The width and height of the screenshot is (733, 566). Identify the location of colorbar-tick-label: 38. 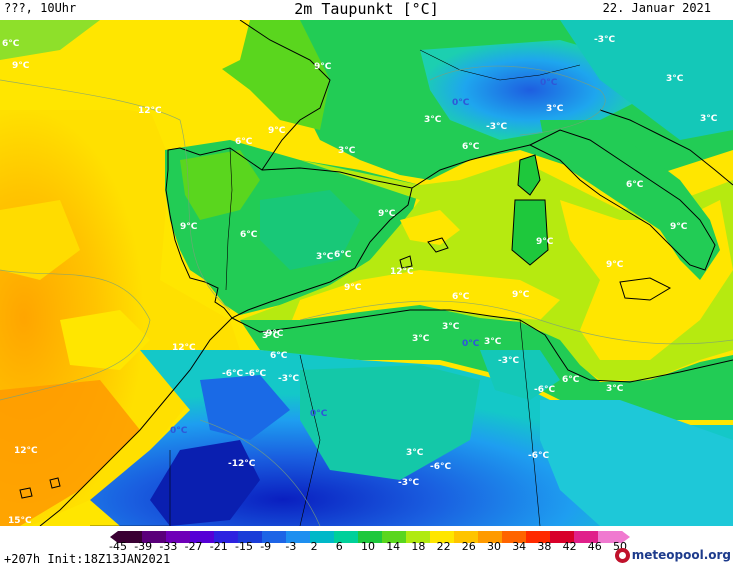
(544, 546).